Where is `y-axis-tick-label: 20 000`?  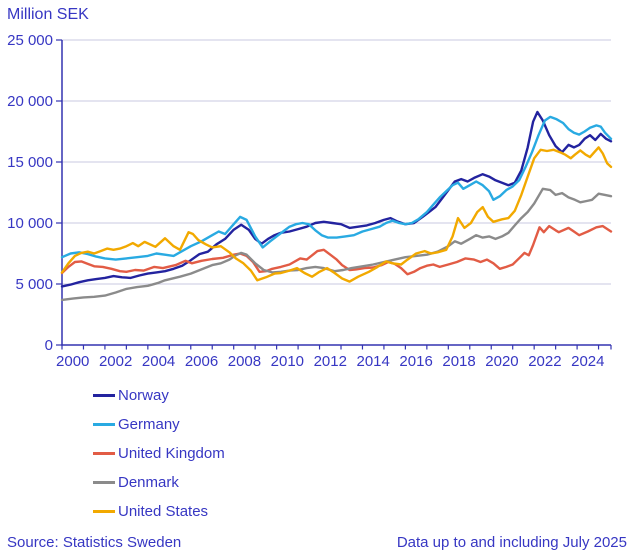 y-axis-tick-label: 20 000 is located at coordinates (30, 101).